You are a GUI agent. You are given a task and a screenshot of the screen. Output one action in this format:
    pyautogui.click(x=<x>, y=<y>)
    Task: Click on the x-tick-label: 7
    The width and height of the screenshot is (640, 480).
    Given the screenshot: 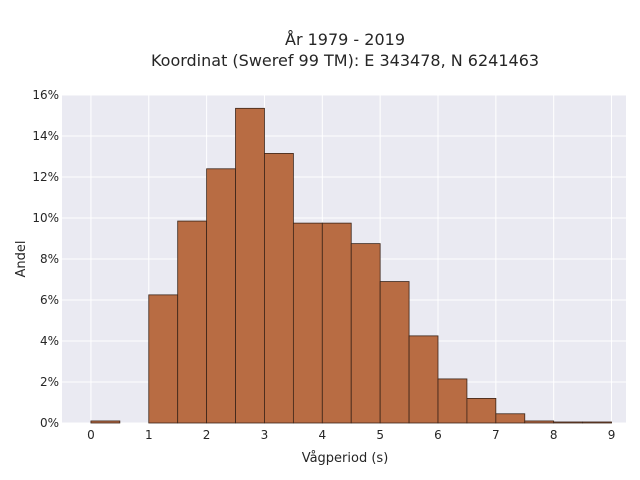 What is the action you would take?
    pyautogui.click(x=496, y=435)
    